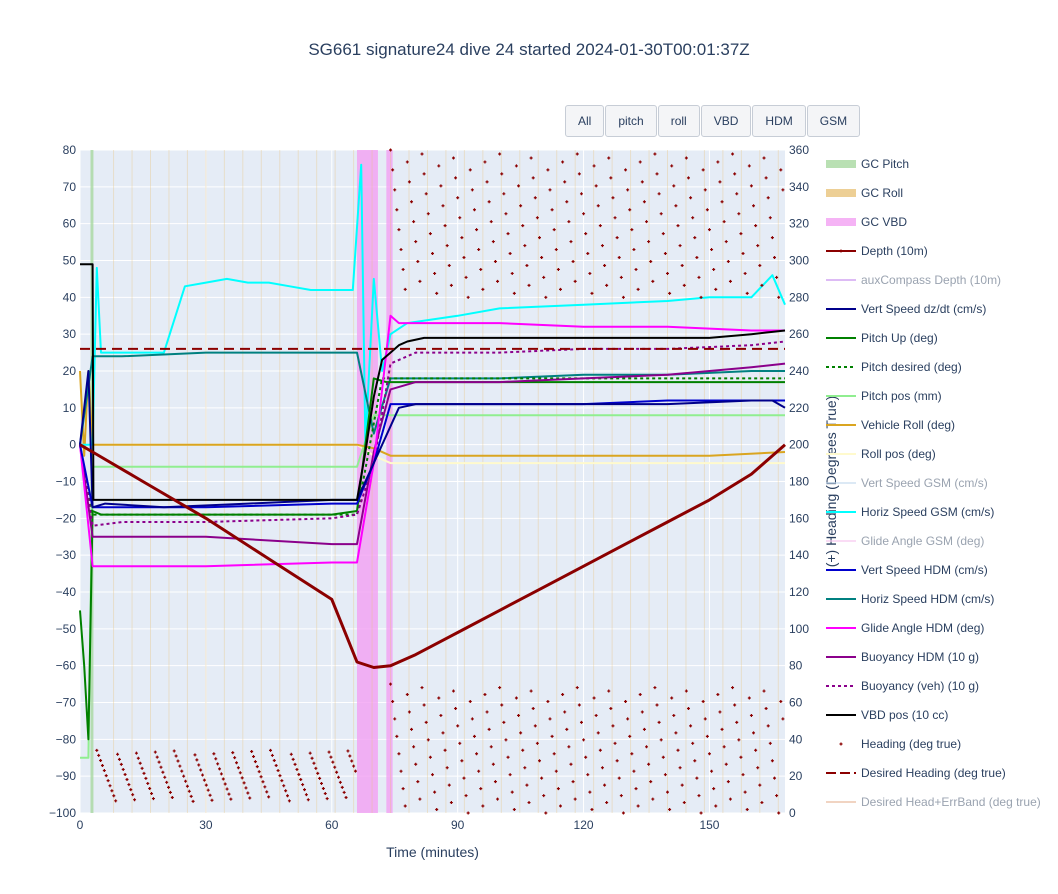  What do you see at coordinates (920, 657) in the screenshot?
I see `legend-label: Buoyancy HDM (10 g)` at bounding box center [920, 657].